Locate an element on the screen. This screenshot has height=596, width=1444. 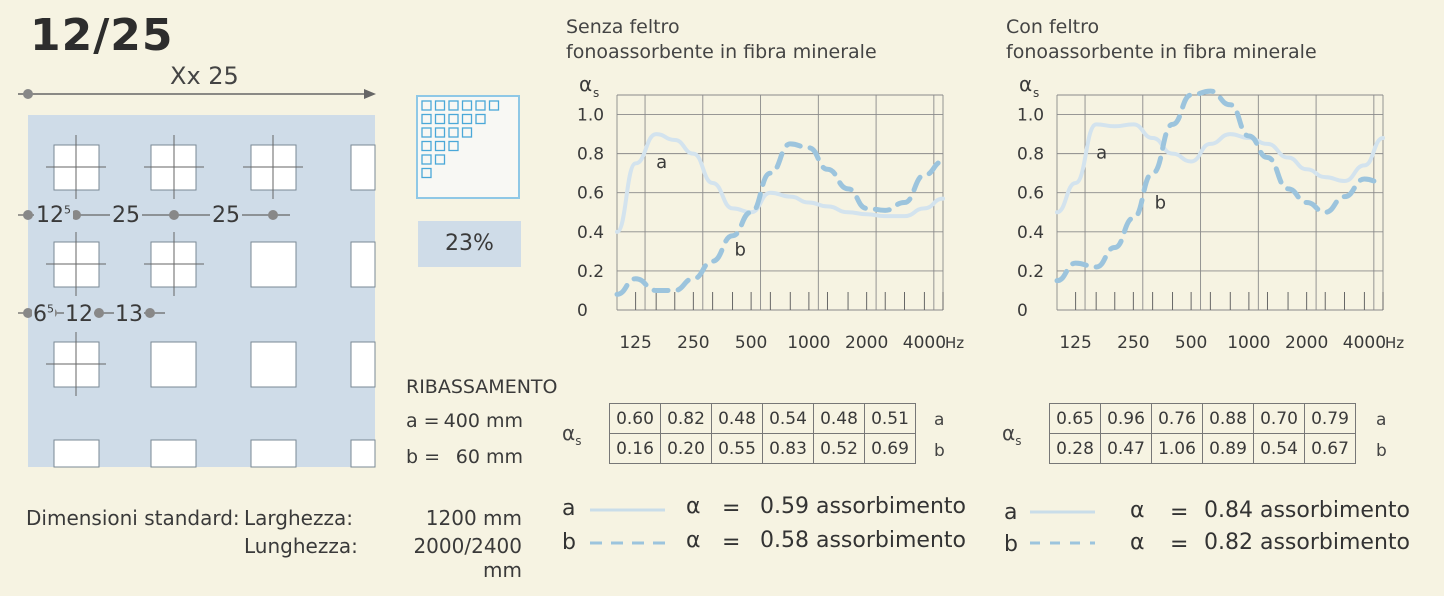
curve-label-a: a is located at coordinates (661, 162).